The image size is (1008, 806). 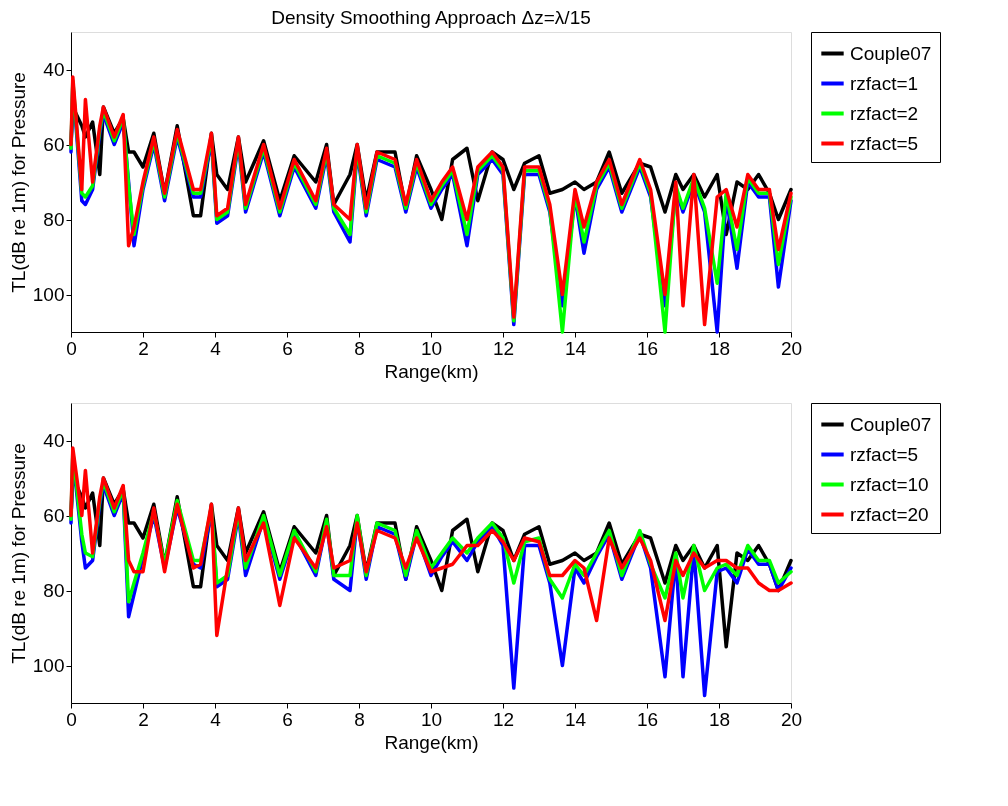 I want to click on legend-label: rzfact=20, so click(x=889, y=514).